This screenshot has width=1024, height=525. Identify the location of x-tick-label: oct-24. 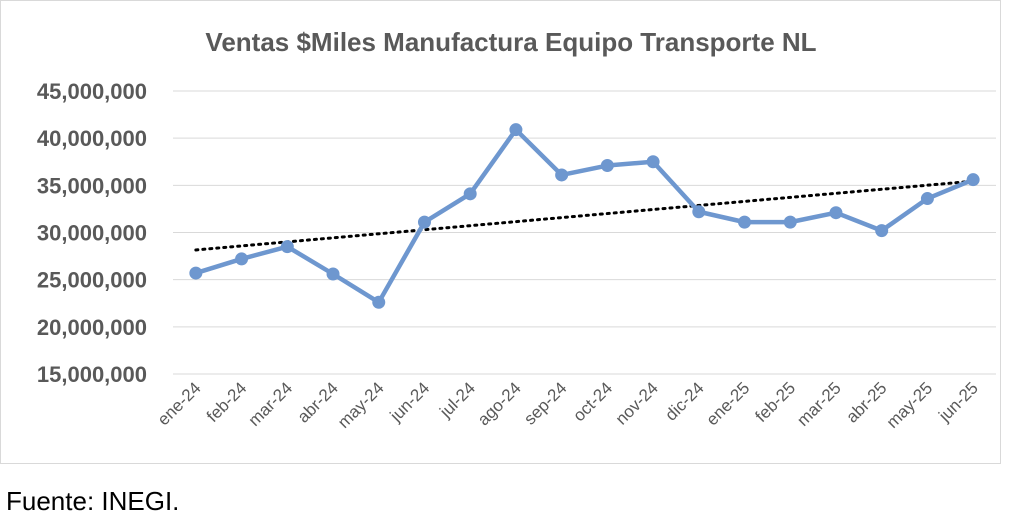
(592, 401).